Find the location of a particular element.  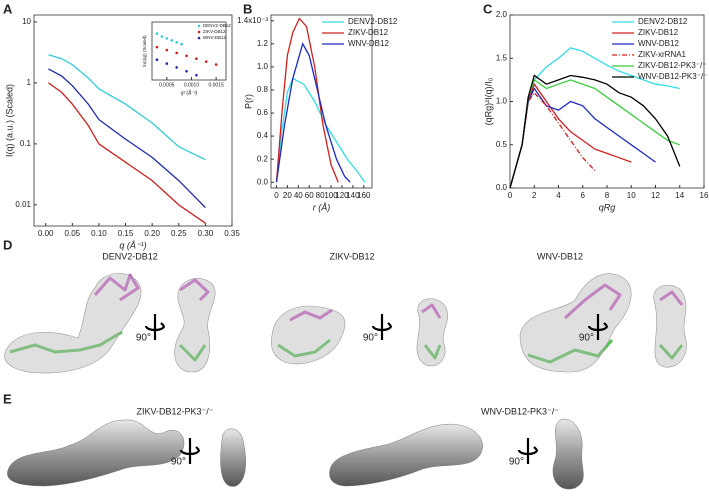

x-tick-label: 2 is located at coordinates (534, 195).